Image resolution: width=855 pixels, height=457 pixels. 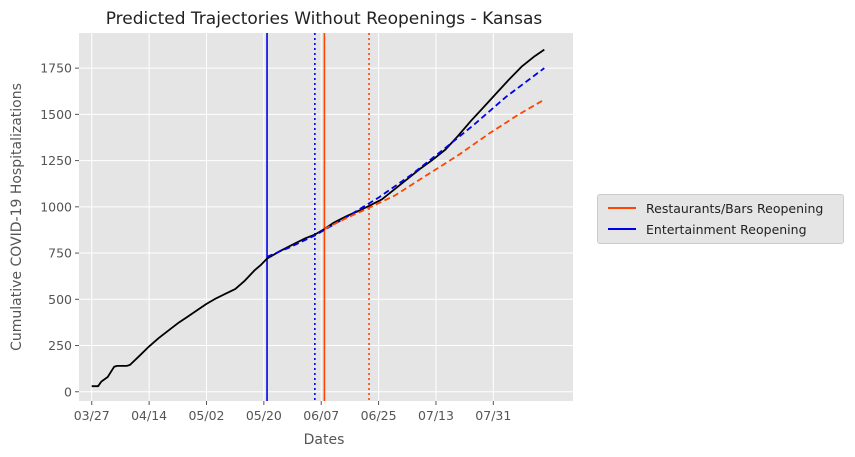 I want to click on y-tick-label: 1250, so click(x=56, y=160).